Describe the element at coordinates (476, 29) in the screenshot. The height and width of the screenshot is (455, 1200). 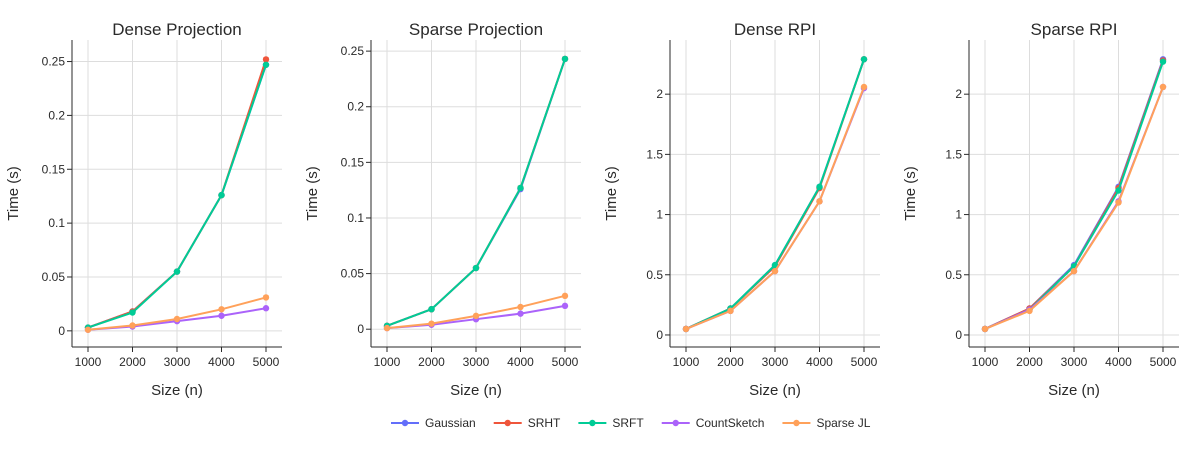
I see `panel-title: Sparse Projection` at that location.